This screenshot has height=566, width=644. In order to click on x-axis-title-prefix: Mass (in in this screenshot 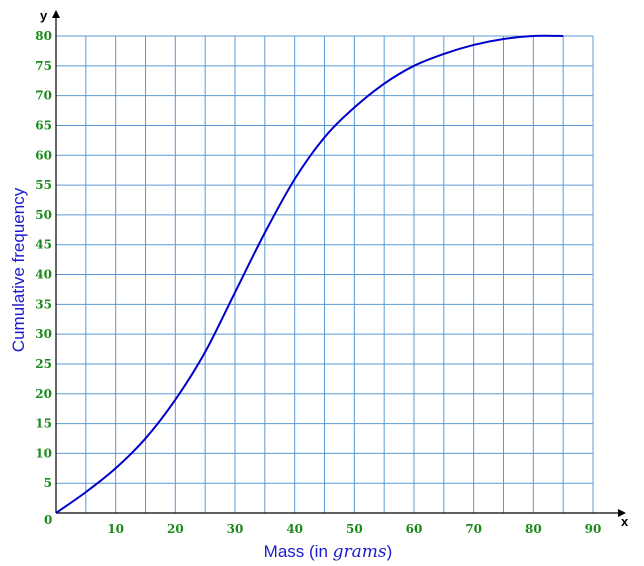, I will do `click(298, 551)`.